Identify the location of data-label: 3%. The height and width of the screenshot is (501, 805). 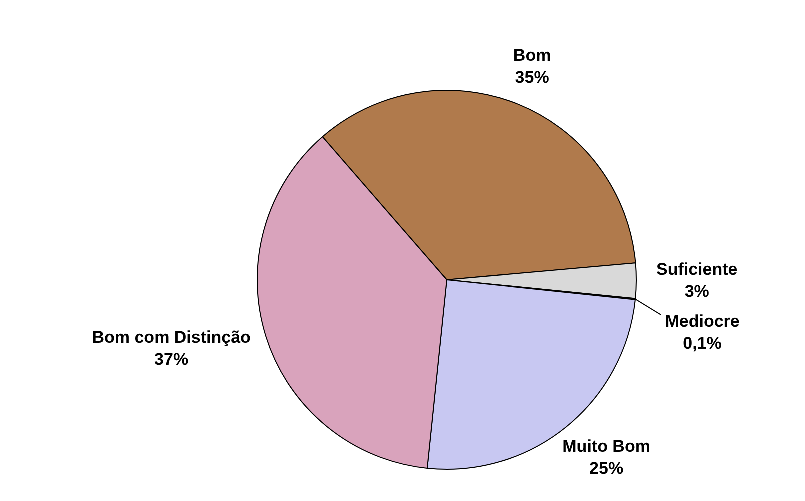
(697, 291).